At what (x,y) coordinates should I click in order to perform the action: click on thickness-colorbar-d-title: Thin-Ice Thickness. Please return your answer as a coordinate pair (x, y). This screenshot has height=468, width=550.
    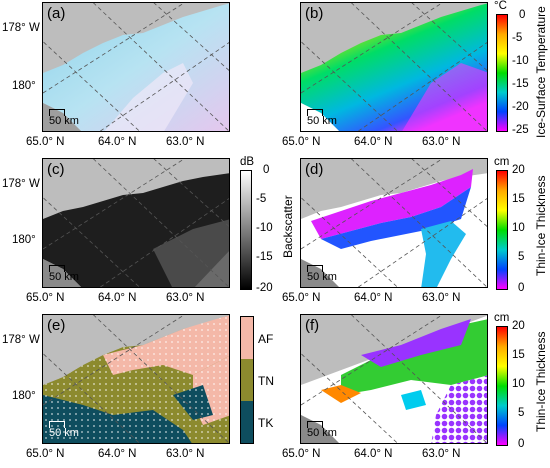
    Looking at the image, I should click on (541, 225).